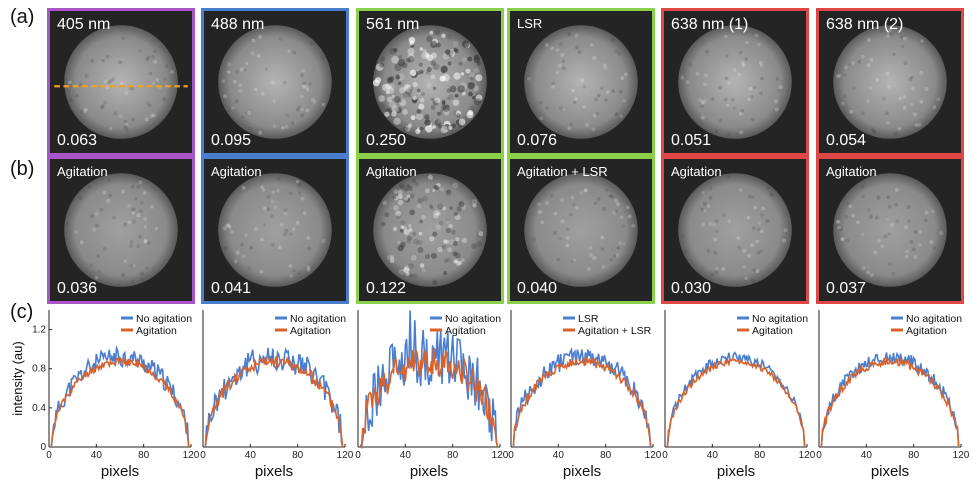 The image size is (972, 483). I want to click on micrograph-tile: Agitation 0.037, so click(890, 230).